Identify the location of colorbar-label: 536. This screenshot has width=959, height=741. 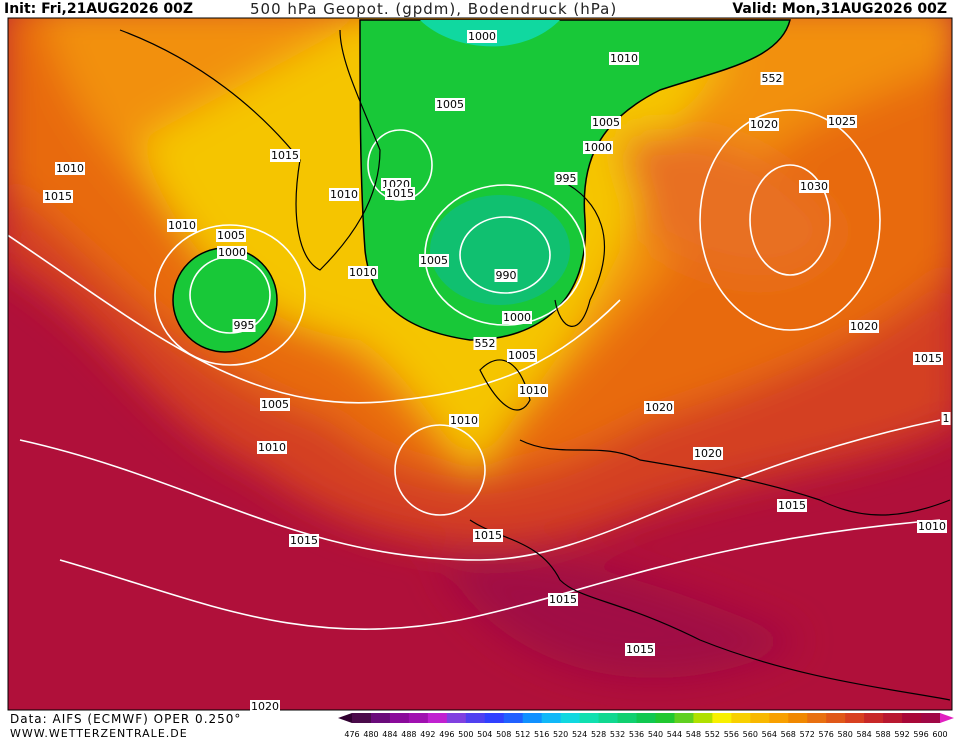
(636, 734).